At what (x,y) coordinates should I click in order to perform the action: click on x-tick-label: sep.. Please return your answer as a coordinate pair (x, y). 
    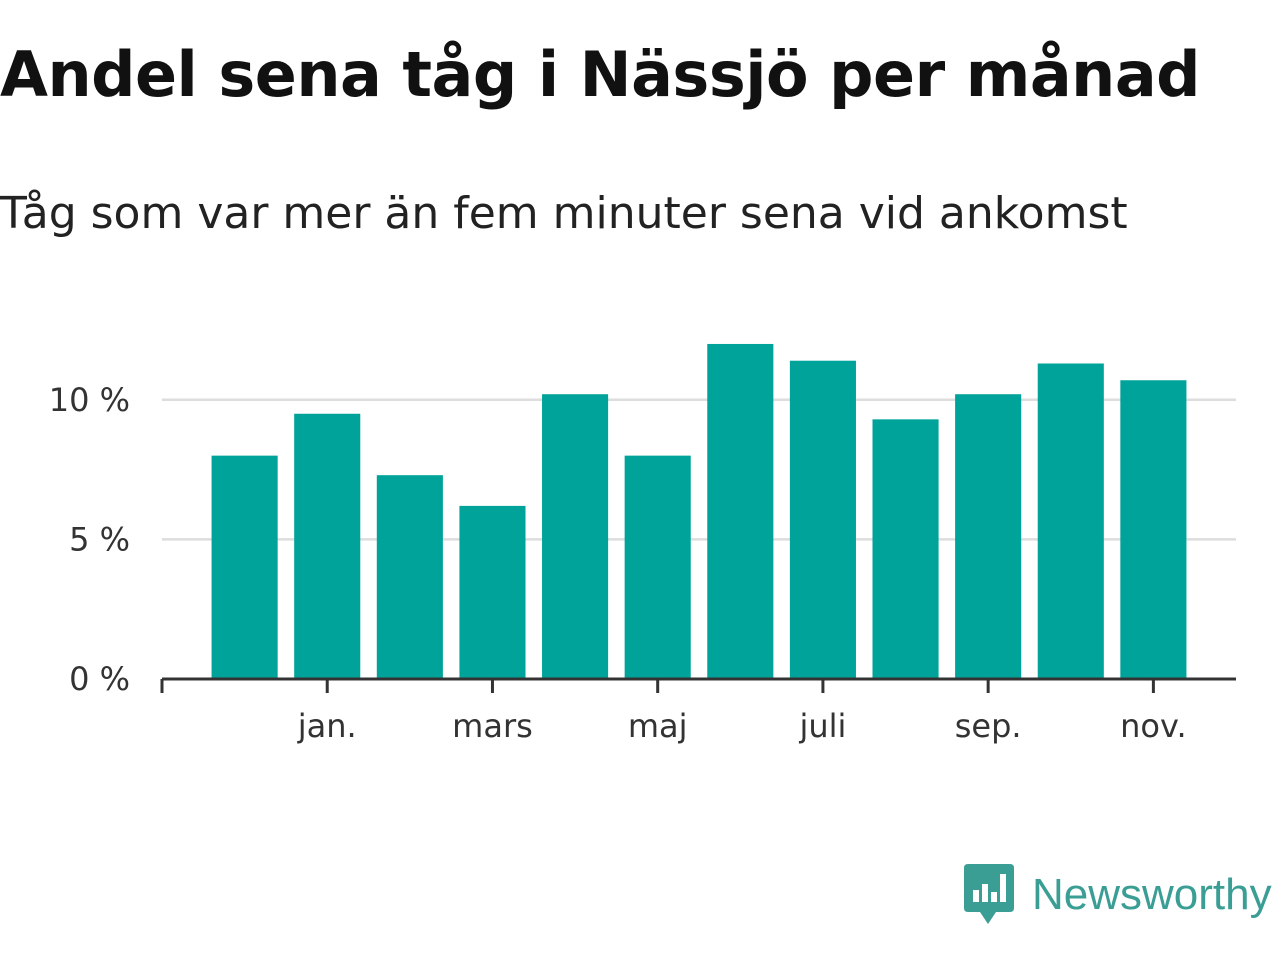
    Looking at the image, I should click on (988, 726).